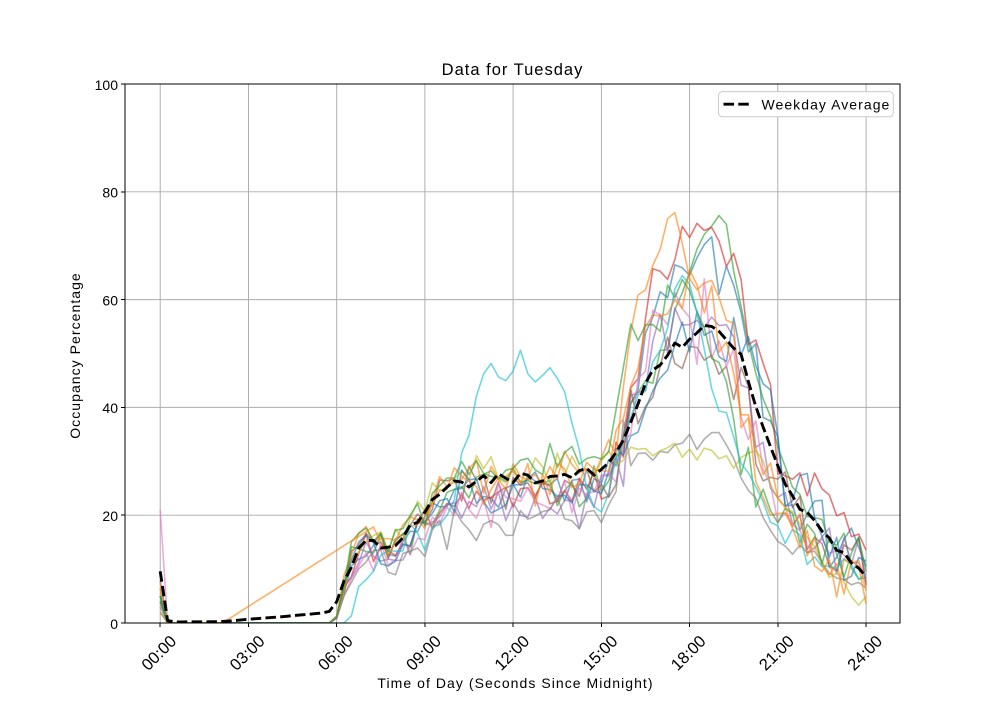 The image size is (1000, 705). Describe the element at coordinates (110, 516) in the screenshot. I see `svg-text: 20` at that location.